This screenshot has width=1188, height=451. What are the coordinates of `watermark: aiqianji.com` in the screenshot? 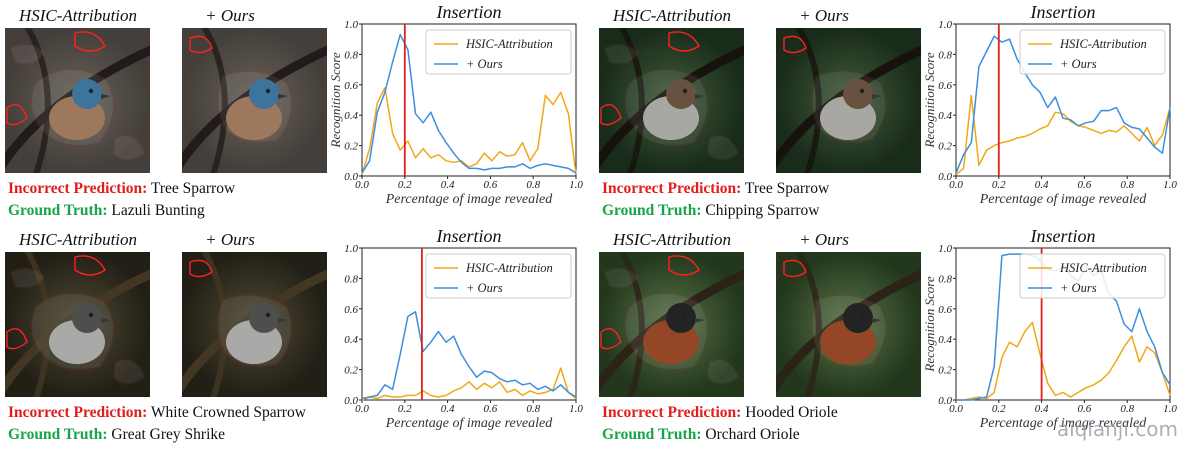 It's located at (1117, 429).